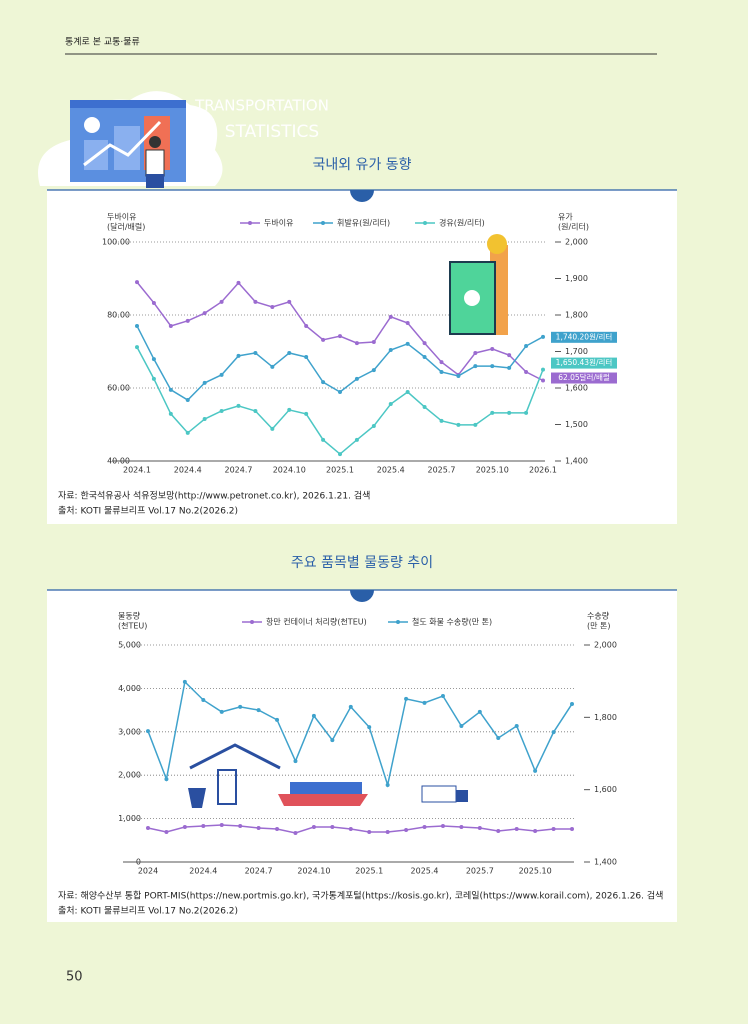  What do you see at coordinates (576, 242) in the screenshot?
I see `y2-tick-label: 2,000` at bounding box center [576, 242].